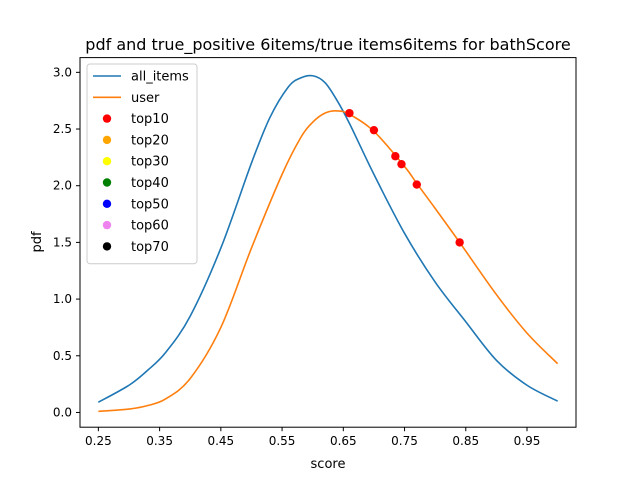 The image size is (640, 480). I want to click on x-tick-label: 0.35, so click(159, 441).